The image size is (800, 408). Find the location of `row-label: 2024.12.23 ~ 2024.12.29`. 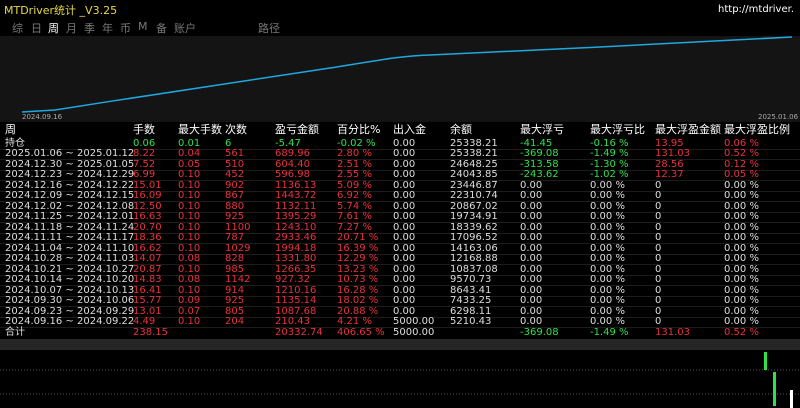

row-label: 2024.12.23 ~ 2024.12.29 is located at coordinates (70, 175).